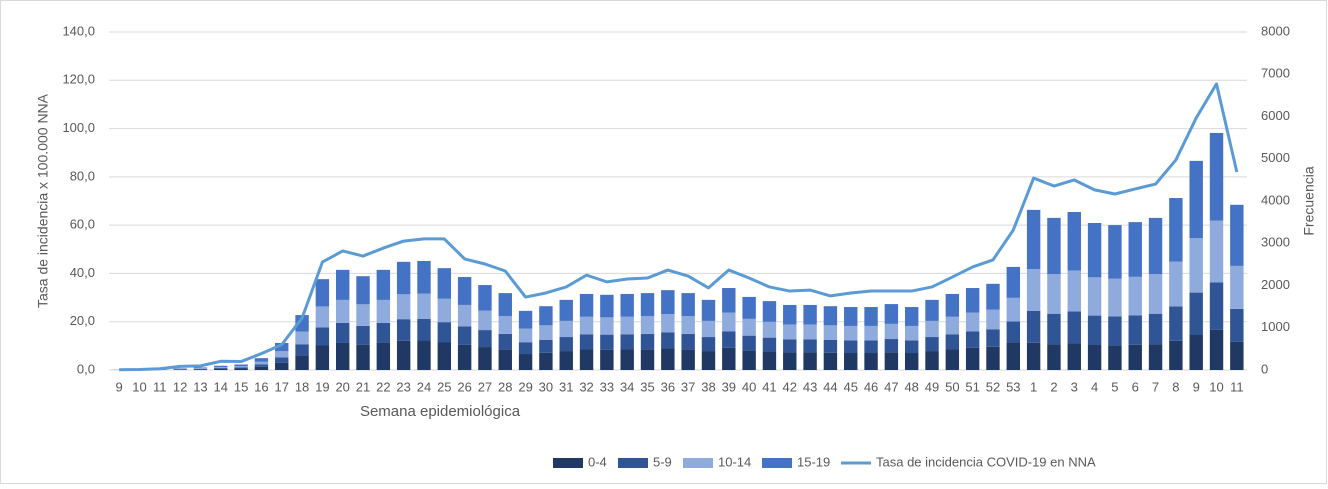 The image size is (1328, 489). What do you see at coordinates (688, 386) in the screenshot?
I see `x-tick-label: 37` at bounding box center [688, 386].